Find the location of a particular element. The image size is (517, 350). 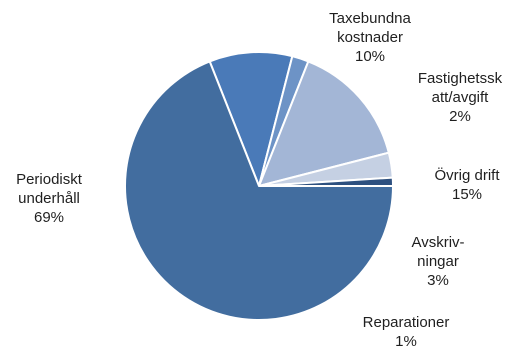

slice-label-line: Taxebundna is located at coordinates (370, 18).